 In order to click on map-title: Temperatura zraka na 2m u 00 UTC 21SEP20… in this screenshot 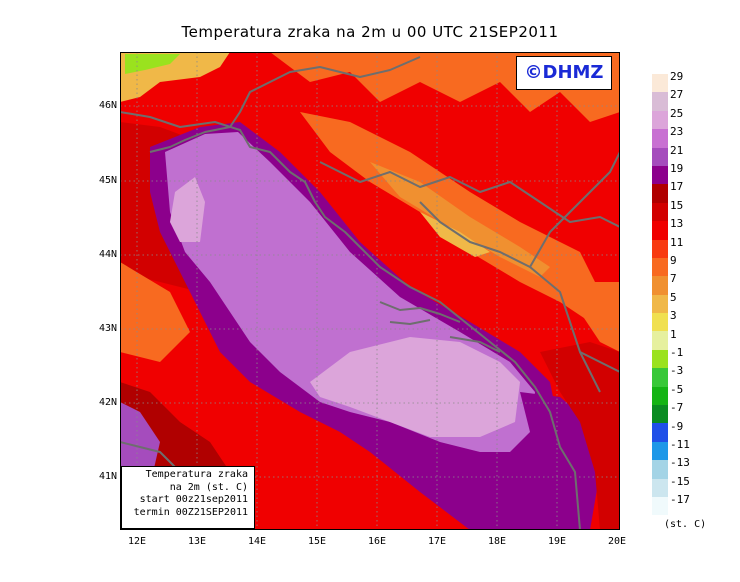, I will do `click(370, 32)`.